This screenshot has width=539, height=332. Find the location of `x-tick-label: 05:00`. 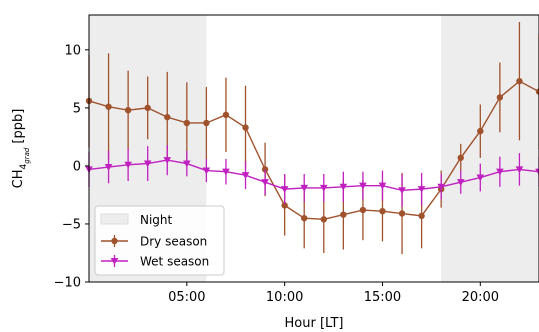

x-tick-label: 05:00 is located at coordinates (186, 297).